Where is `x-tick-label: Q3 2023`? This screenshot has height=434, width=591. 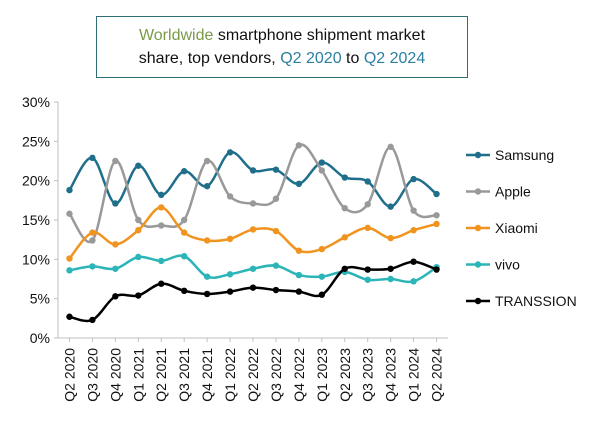 x-tick-label: Q3 2023 is located at coordinates (368, 375).